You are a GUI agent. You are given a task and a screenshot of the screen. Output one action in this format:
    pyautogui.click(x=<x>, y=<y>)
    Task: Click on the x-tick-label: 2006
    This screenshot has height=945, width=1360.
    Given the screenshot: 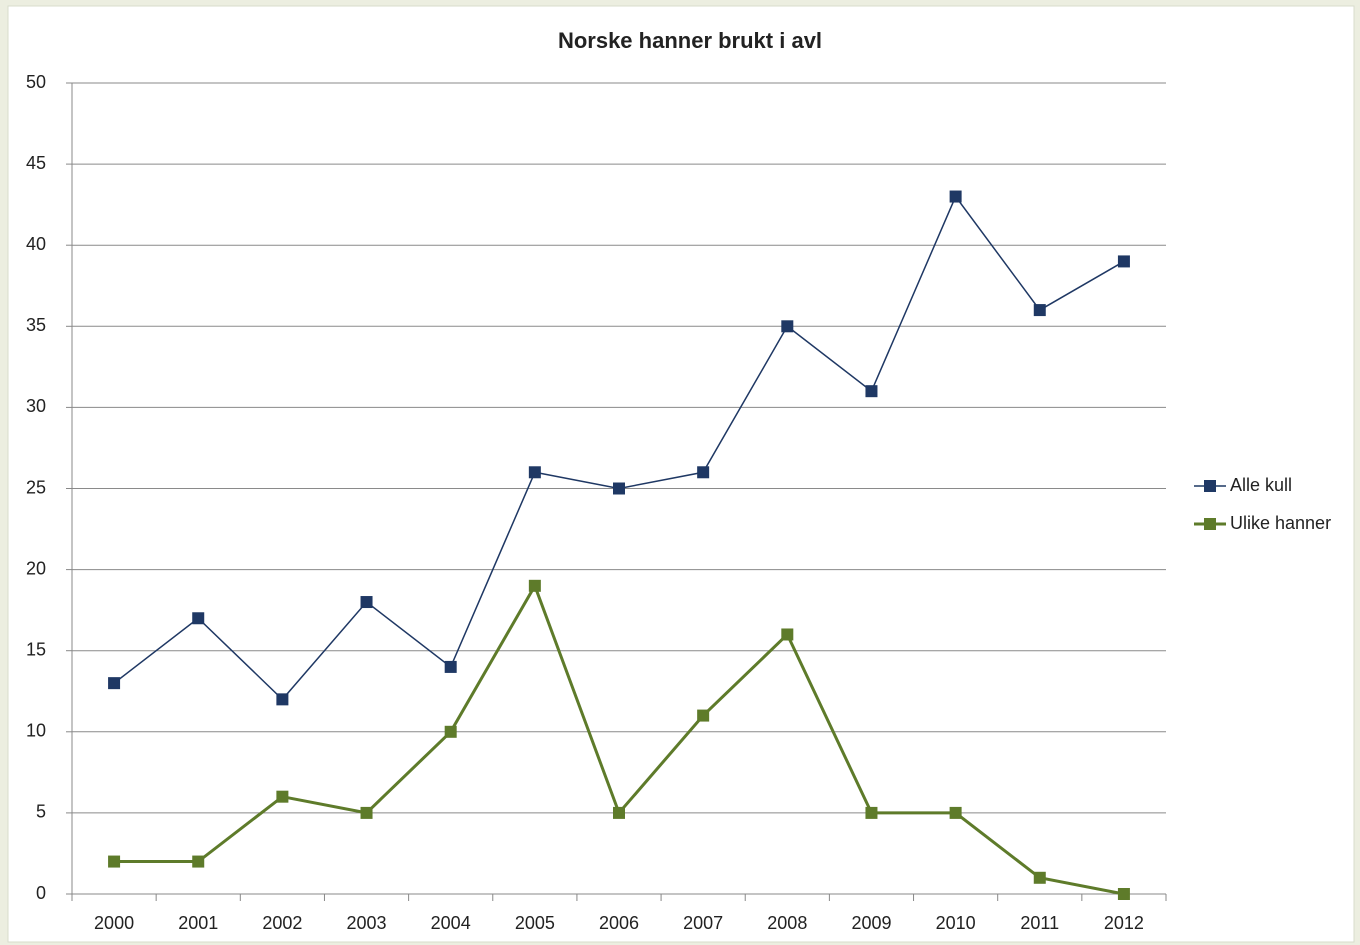 What is the action you would take?
    pyautogui.click(x=619, y=923)
    